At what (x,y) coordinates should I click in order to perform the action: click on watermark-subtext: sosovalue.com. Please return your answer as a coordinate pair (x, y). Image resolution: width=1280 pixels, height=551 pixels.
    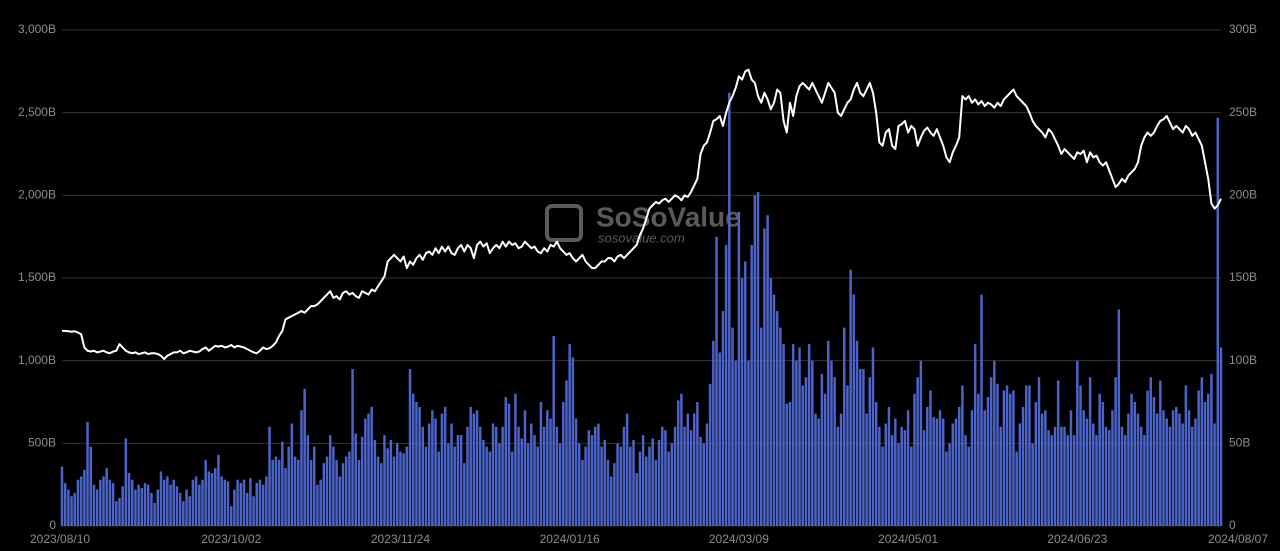
    Looking at the image, I should click on (641, 237).